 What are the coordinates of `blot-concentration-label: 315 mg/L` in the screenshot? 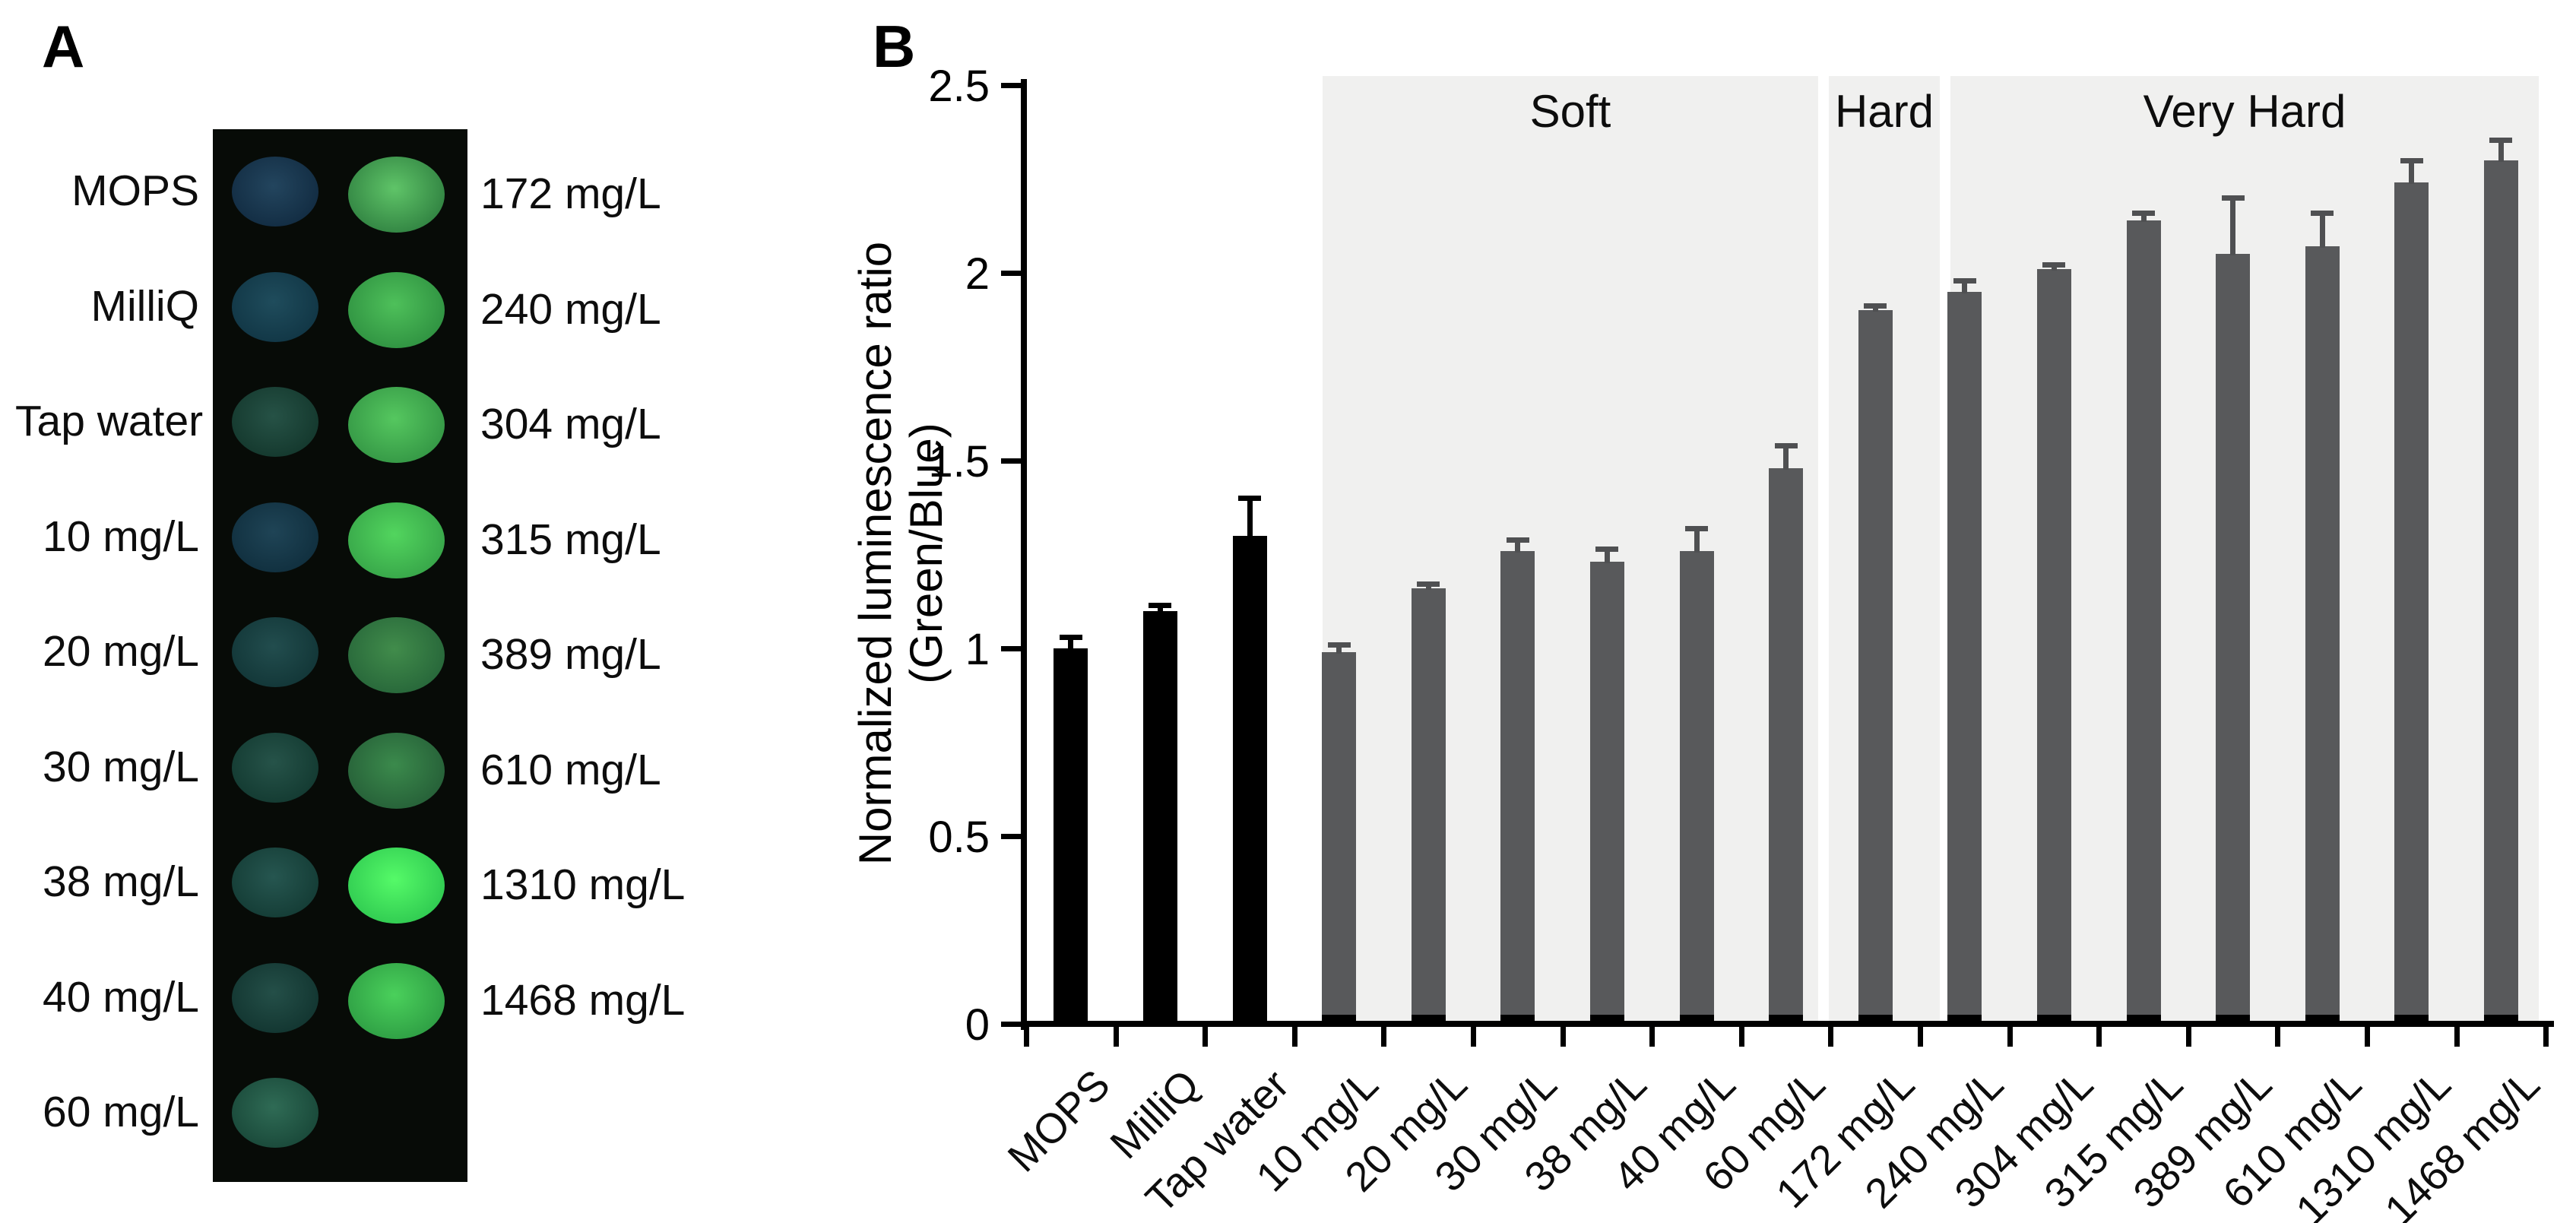 It's located at (570, 540).